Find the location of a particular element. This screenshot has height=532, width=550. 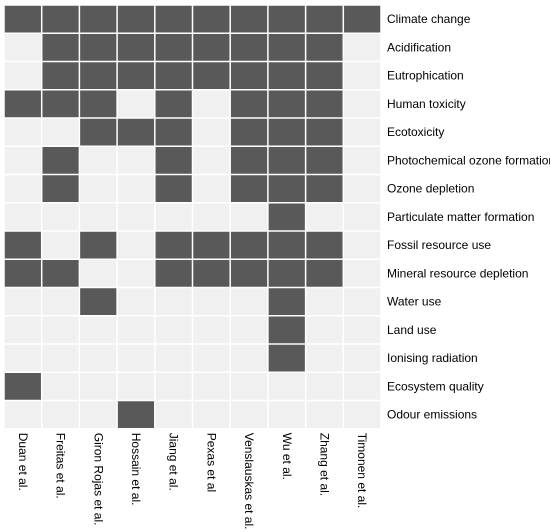

heatmap-cell-land-use-duan-et-al is located at coordinates (22, 330).